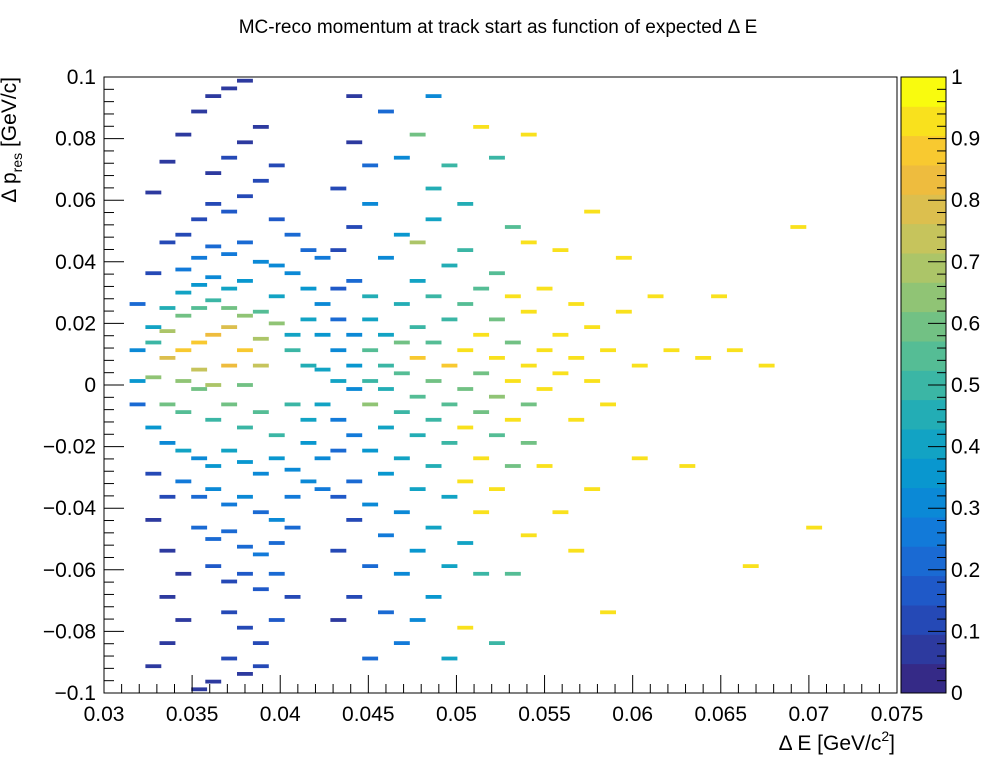 The image size is (996, 772). What do you see at coordinates (632, 714) in the screenshot?
I see `x-tick-label: 0.06` at bounding box center [632, 714].